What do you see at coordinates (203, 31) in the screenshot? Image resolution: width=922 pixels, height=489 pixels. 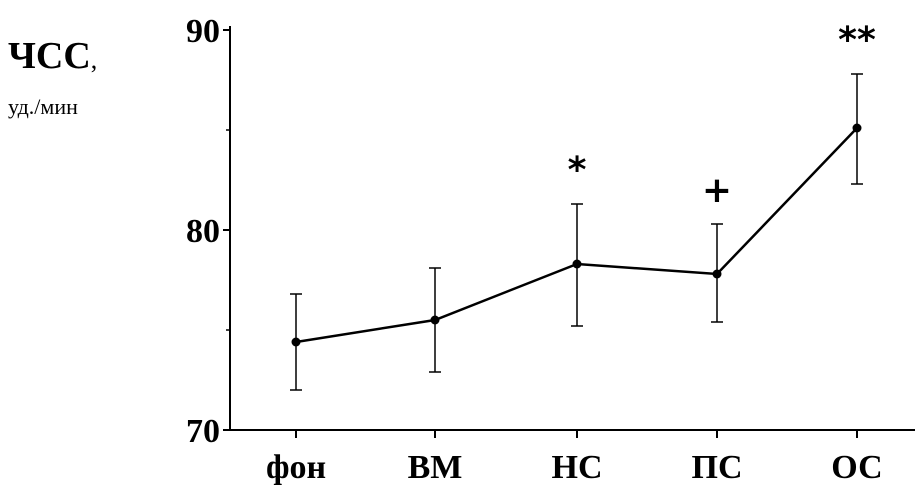 I see `y-tick-label: 90` at bounding box center [203, 31].